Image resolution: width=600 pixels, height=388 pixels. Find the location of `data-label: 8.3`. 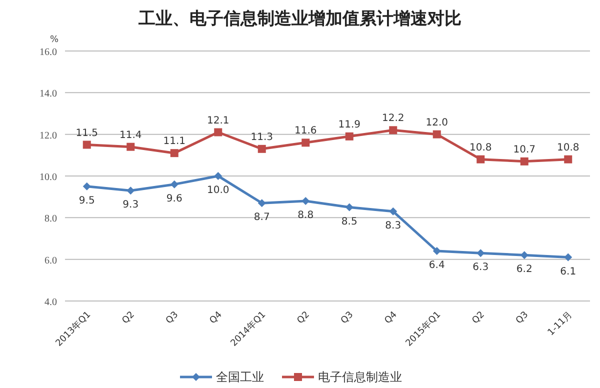

data-label: 8.3 is located at coordinates (393, 226).